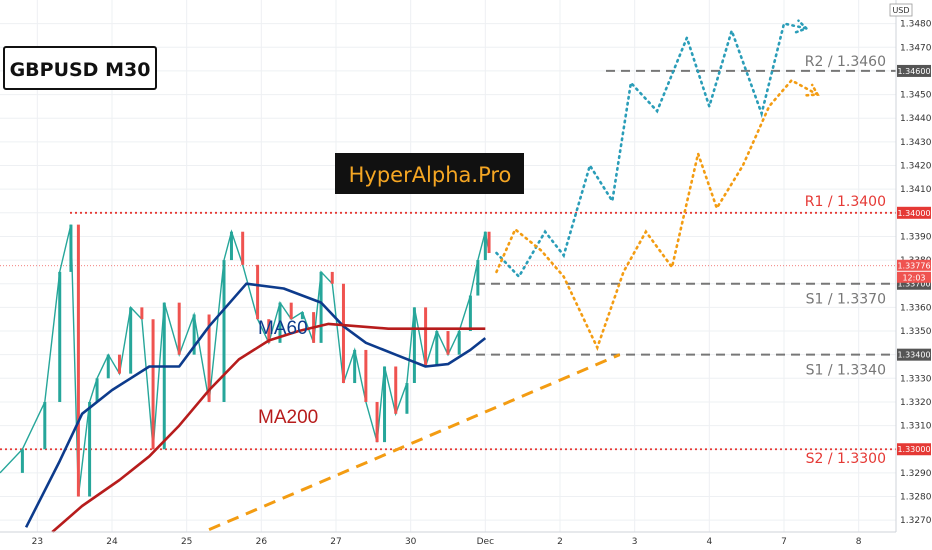 The height and width of the screenshot is (550, 932). Describe the element at coordinates (485, 542) in the screenshot. I see `x-tick-label: Dec` at that location.